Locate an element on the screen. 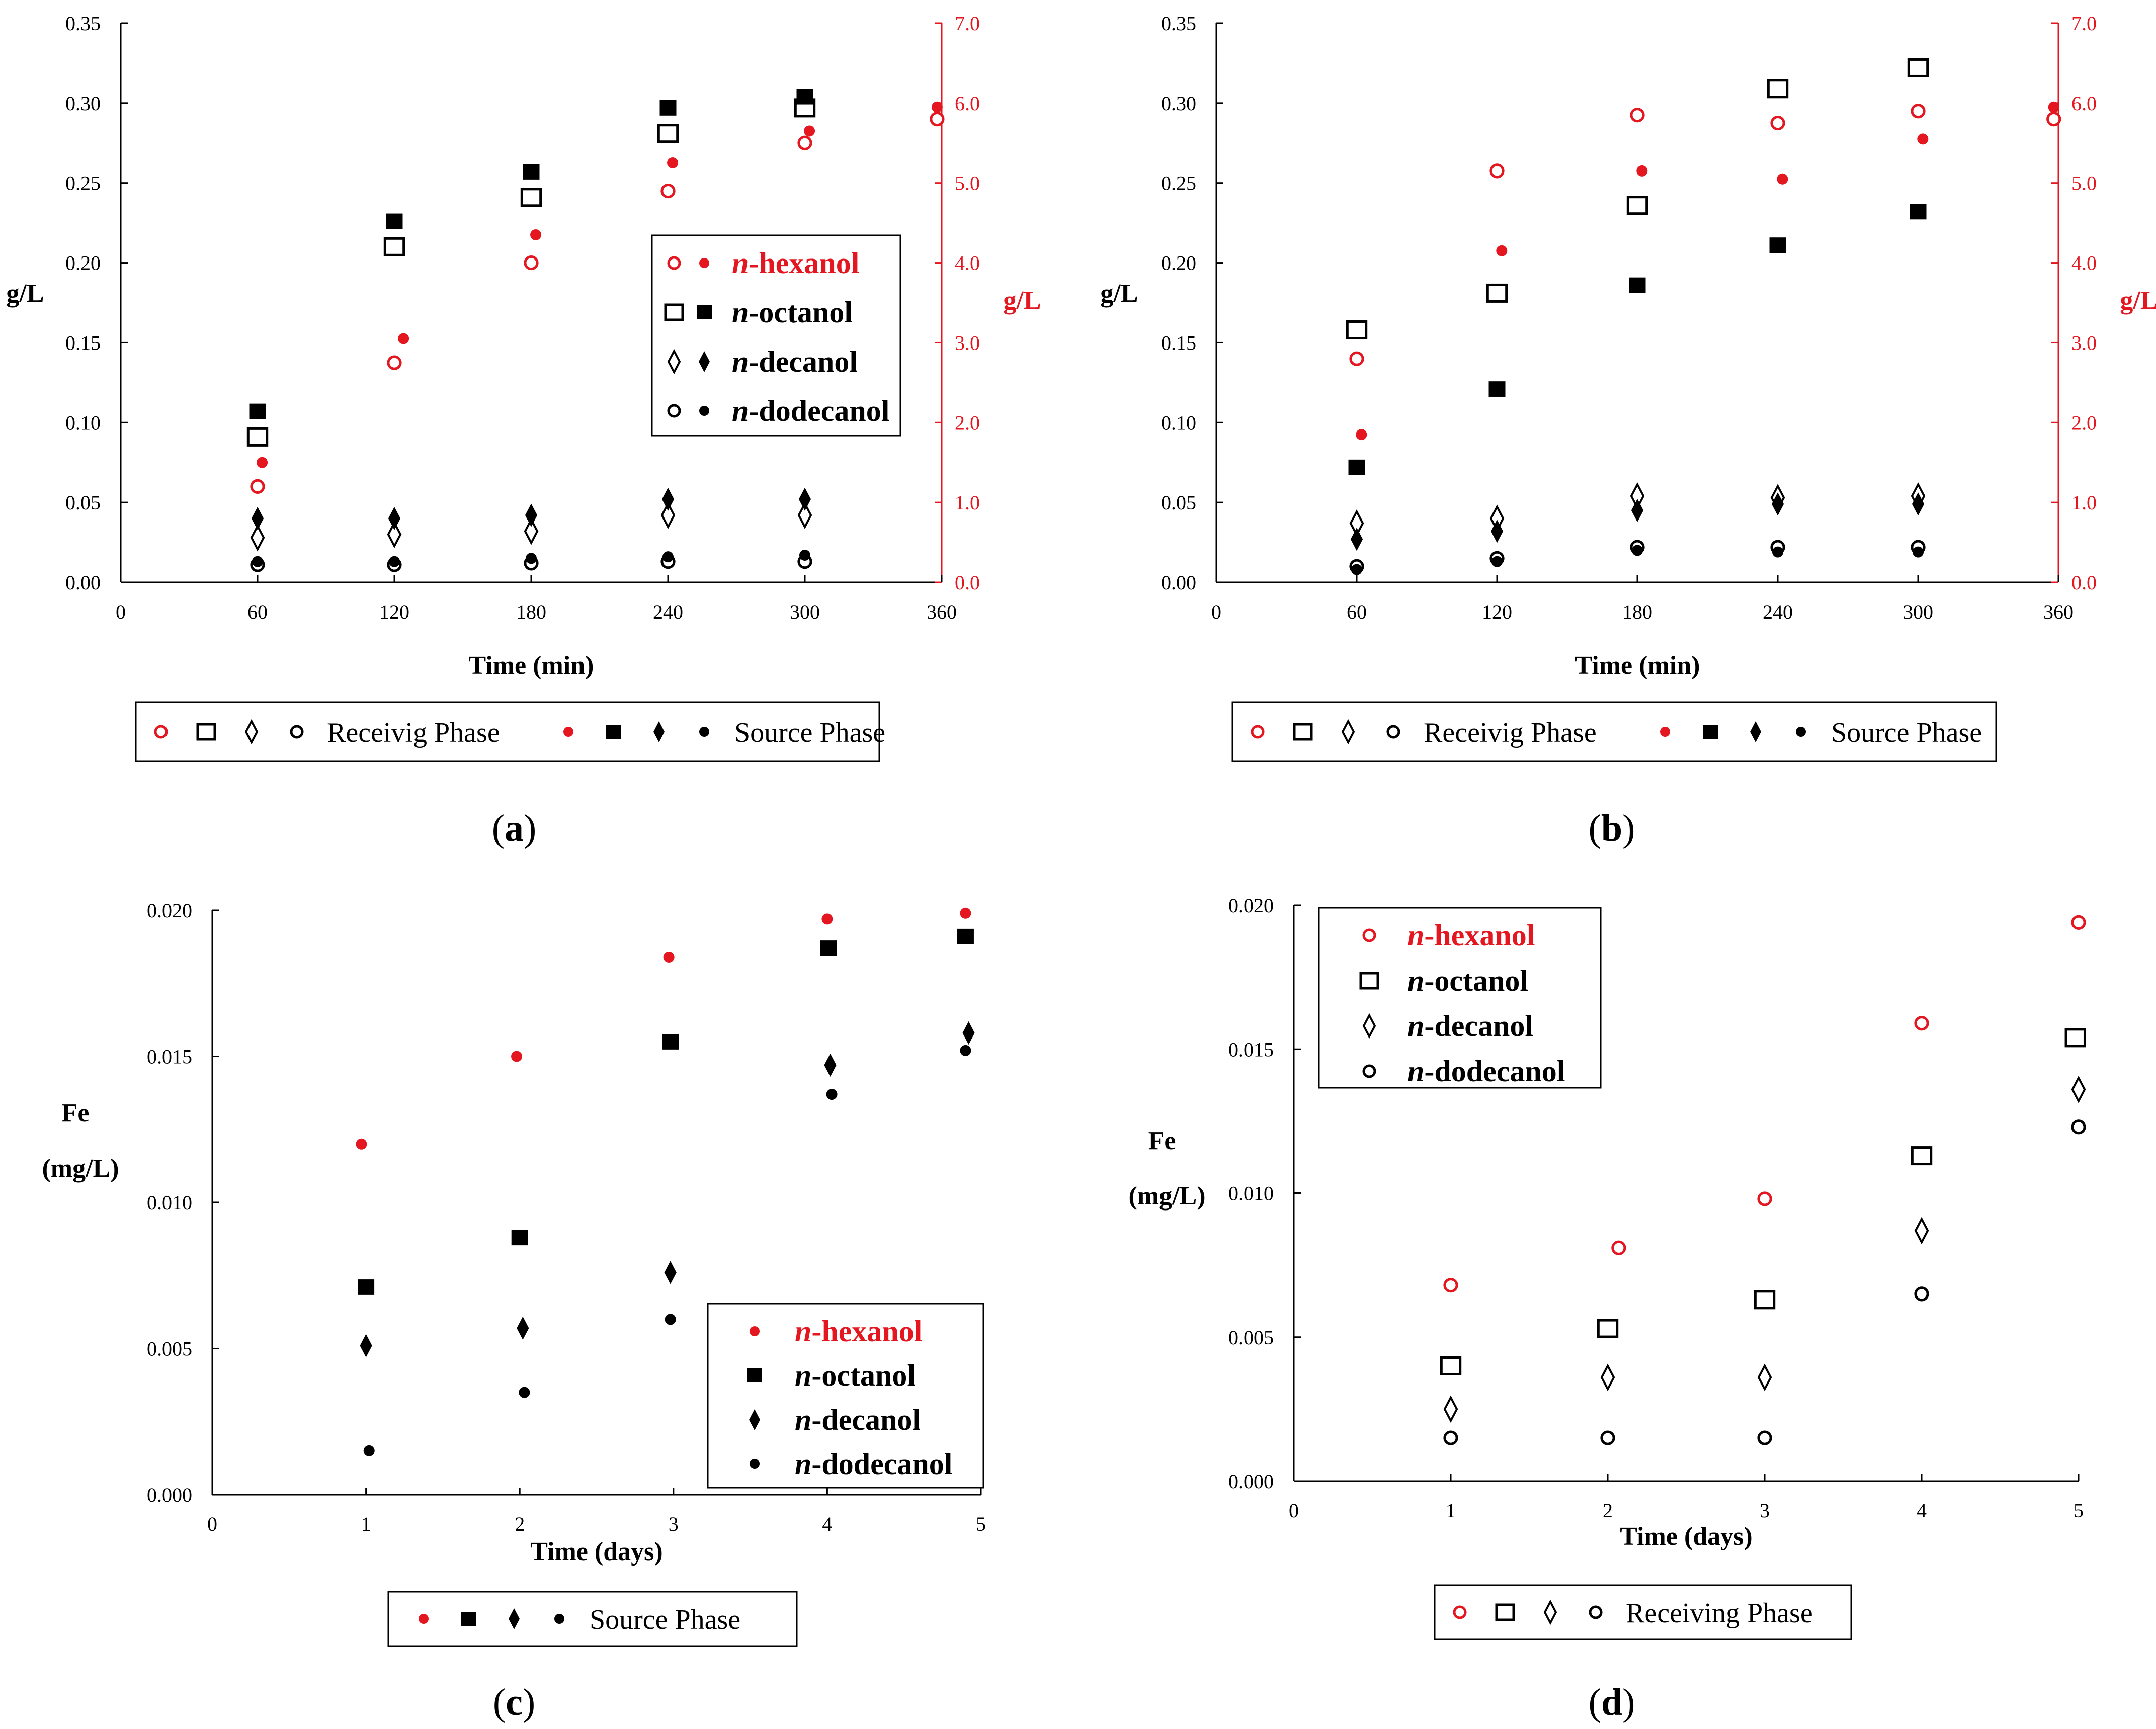  y-tick-label: 0.35 is located at coordinates (1178, 23).